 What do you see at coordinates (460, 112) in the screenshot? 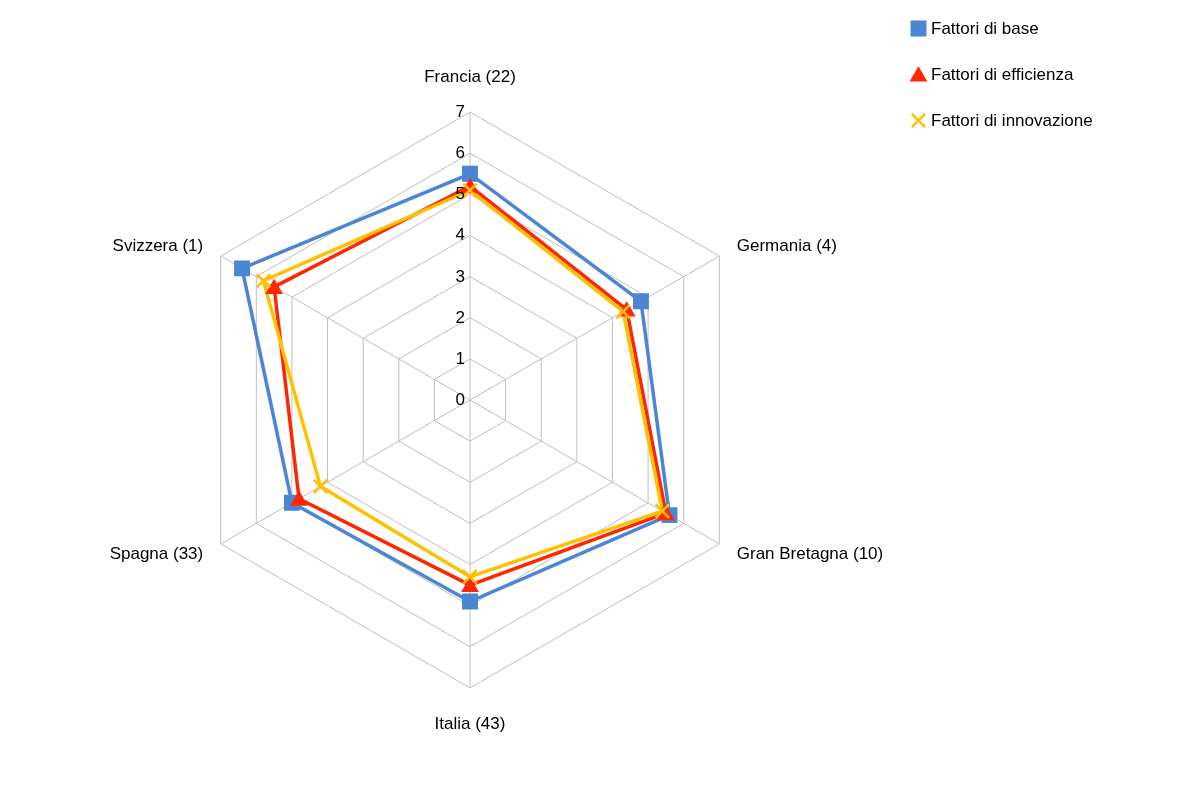
I see `y-tick-label: 7` at bounding box center [460, 112].